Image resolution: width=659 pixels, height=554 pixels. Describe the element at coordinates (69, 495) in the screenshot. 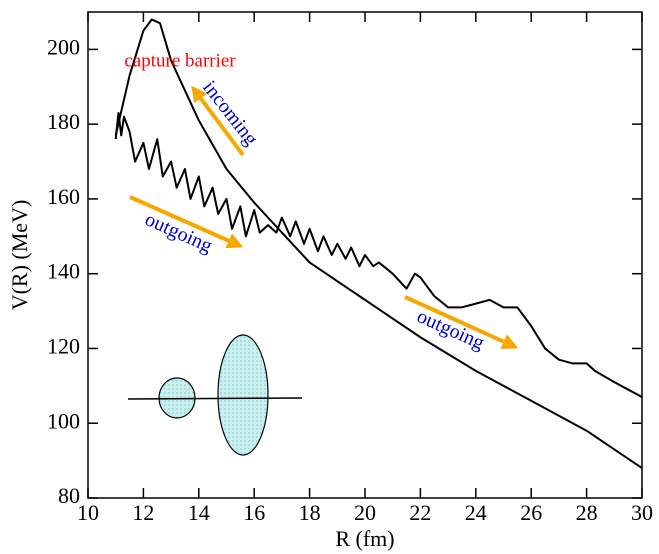

I see `y-tick-label: 80` at that location.